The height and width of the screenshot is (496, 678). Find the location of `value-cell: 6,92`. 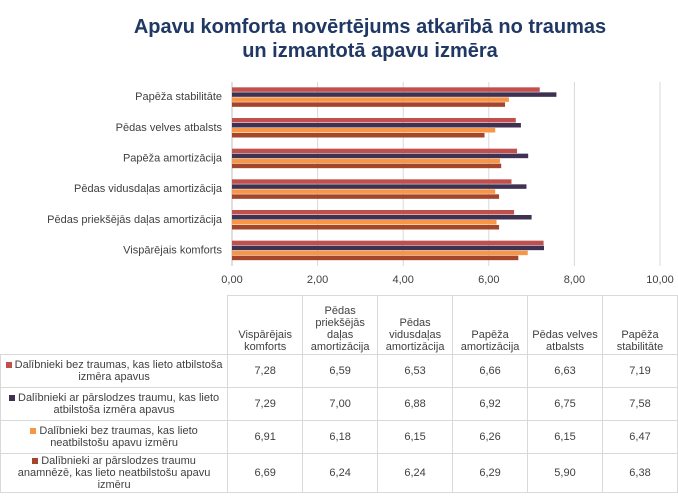

value-cell: 6,92 is located at coordinates (490, 404).